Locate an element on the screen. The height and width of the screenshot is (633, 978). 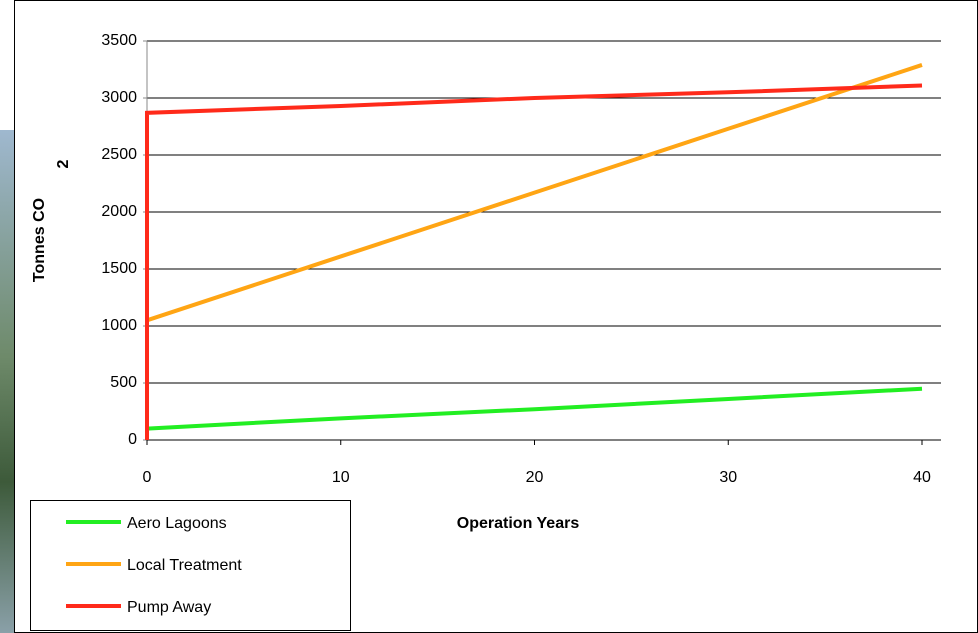
x-tick-label: 40 is located at coordinates (922, 477).